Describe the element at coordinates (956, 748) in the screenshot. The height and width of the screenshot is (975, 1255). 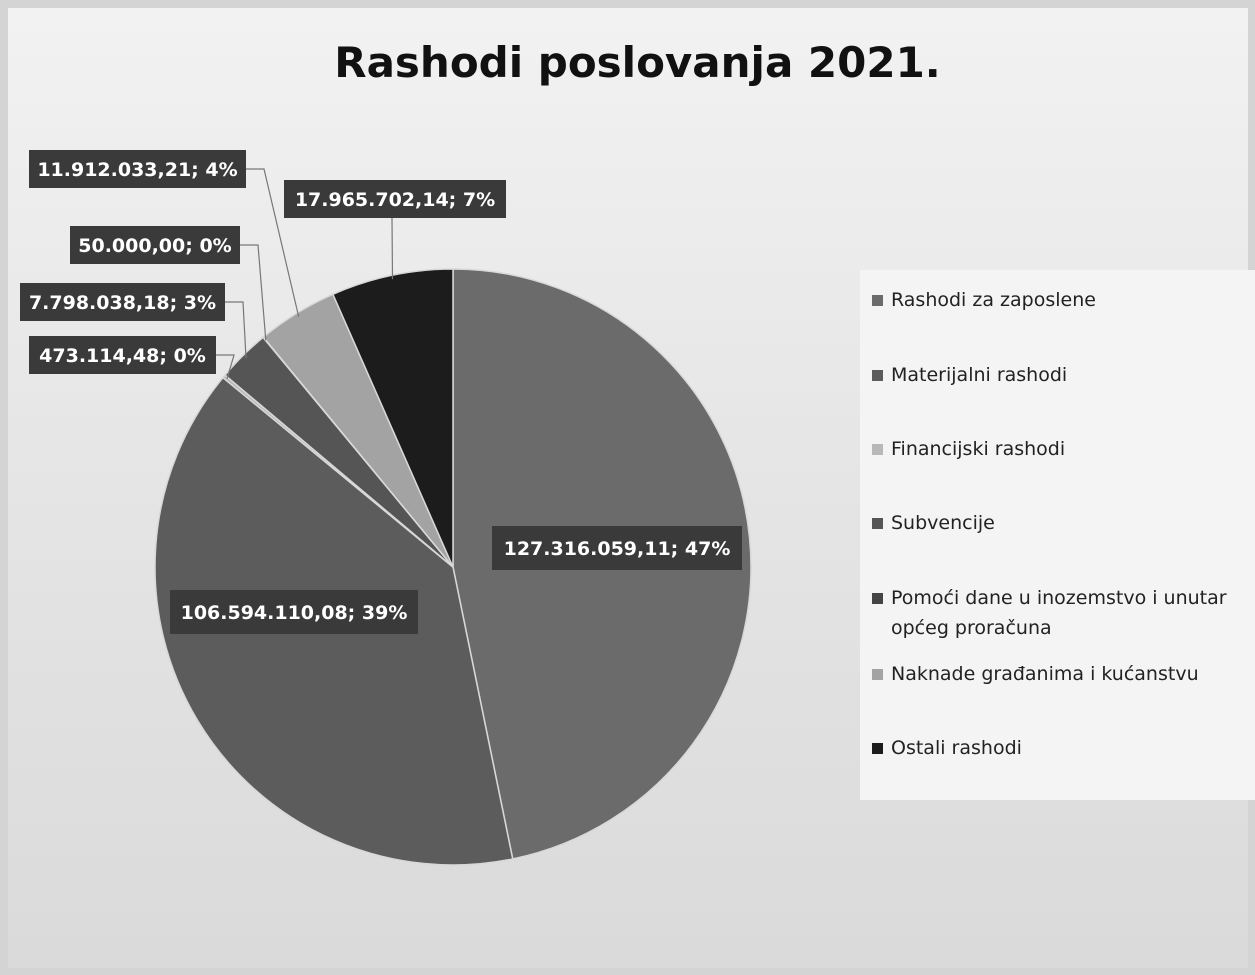
I see `legend-label: Ostali rashodi` at that location.